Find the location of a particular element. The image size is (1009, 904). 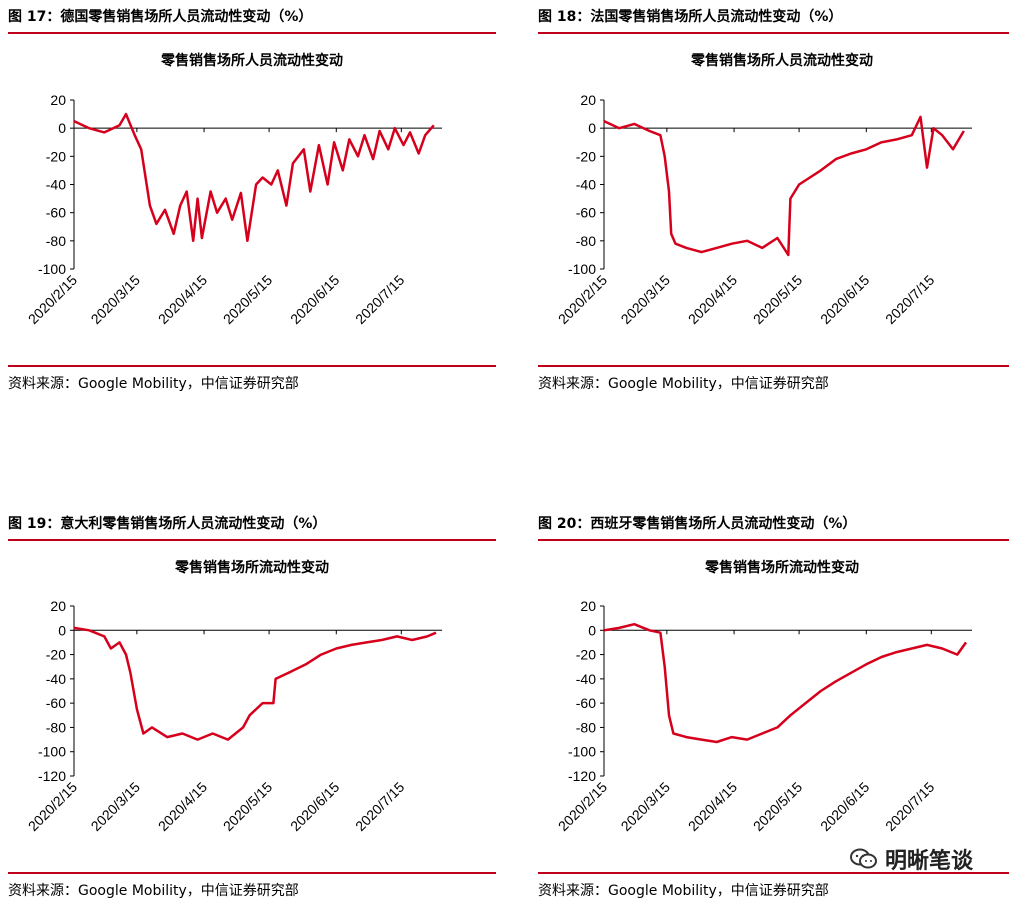

figure-label: 图 17：德国零售销售场所人员流动性变动（%） is located at coordinates (252, 20).